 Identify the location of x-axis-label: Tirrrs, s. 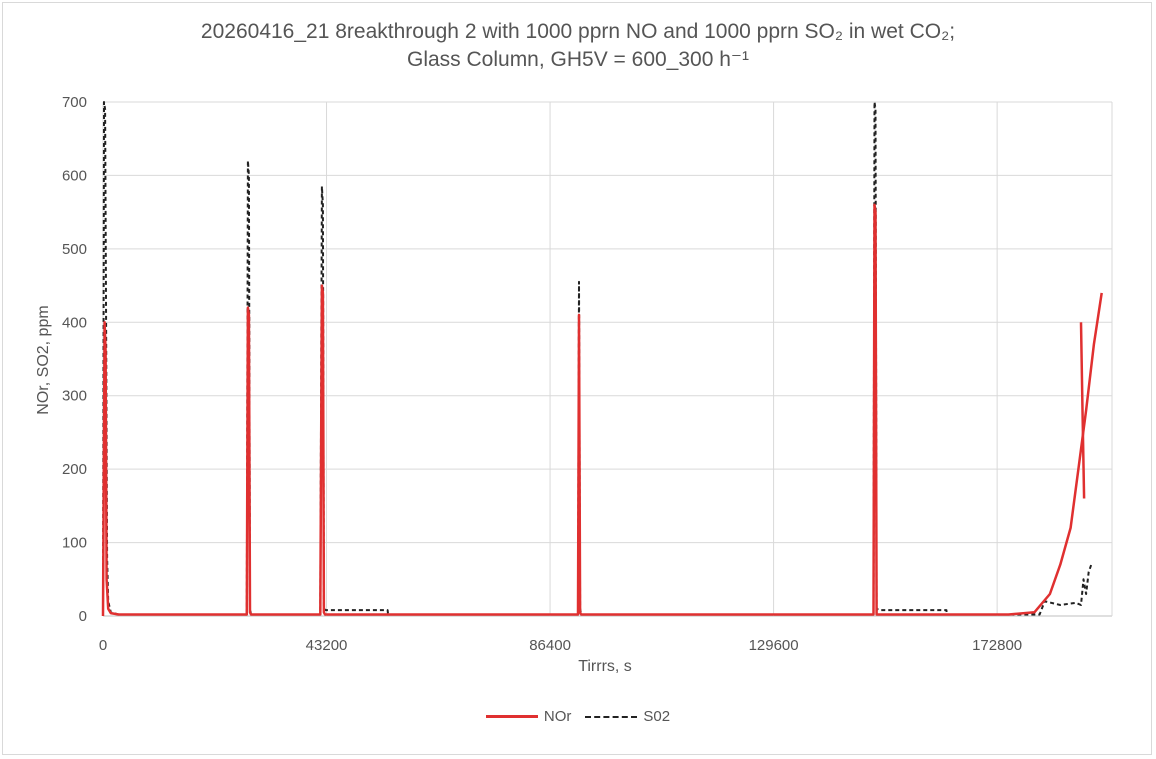
(605, 666).